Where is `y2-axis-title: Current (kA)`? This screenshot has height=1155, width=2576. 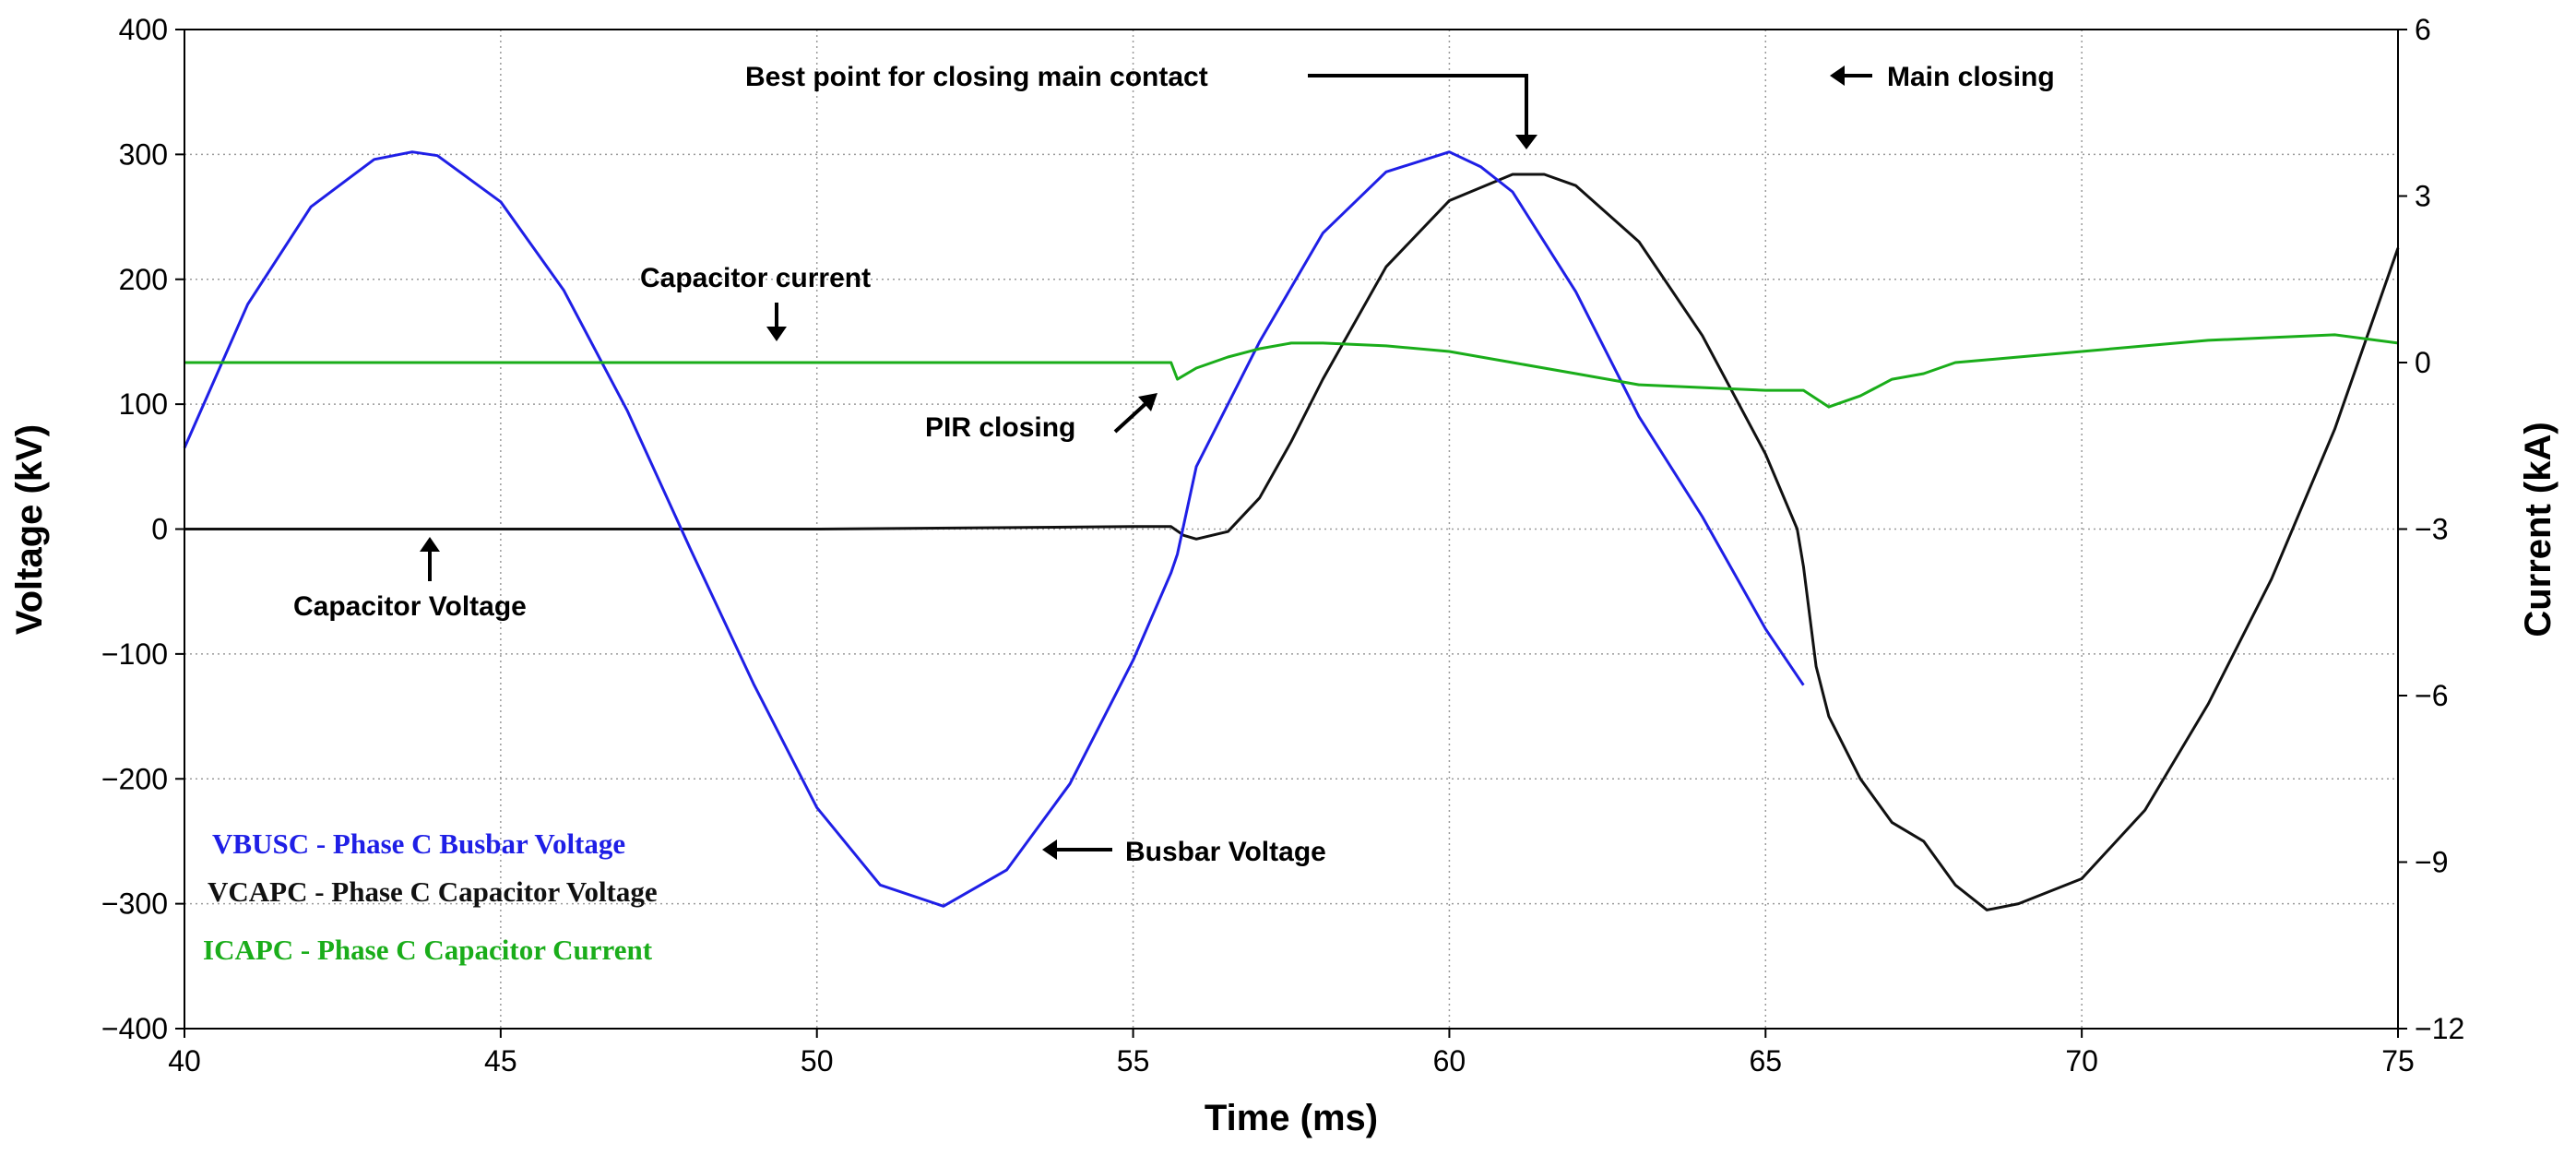
y2-axis-title: Current (kA) is located at coordinates (2538, 530).